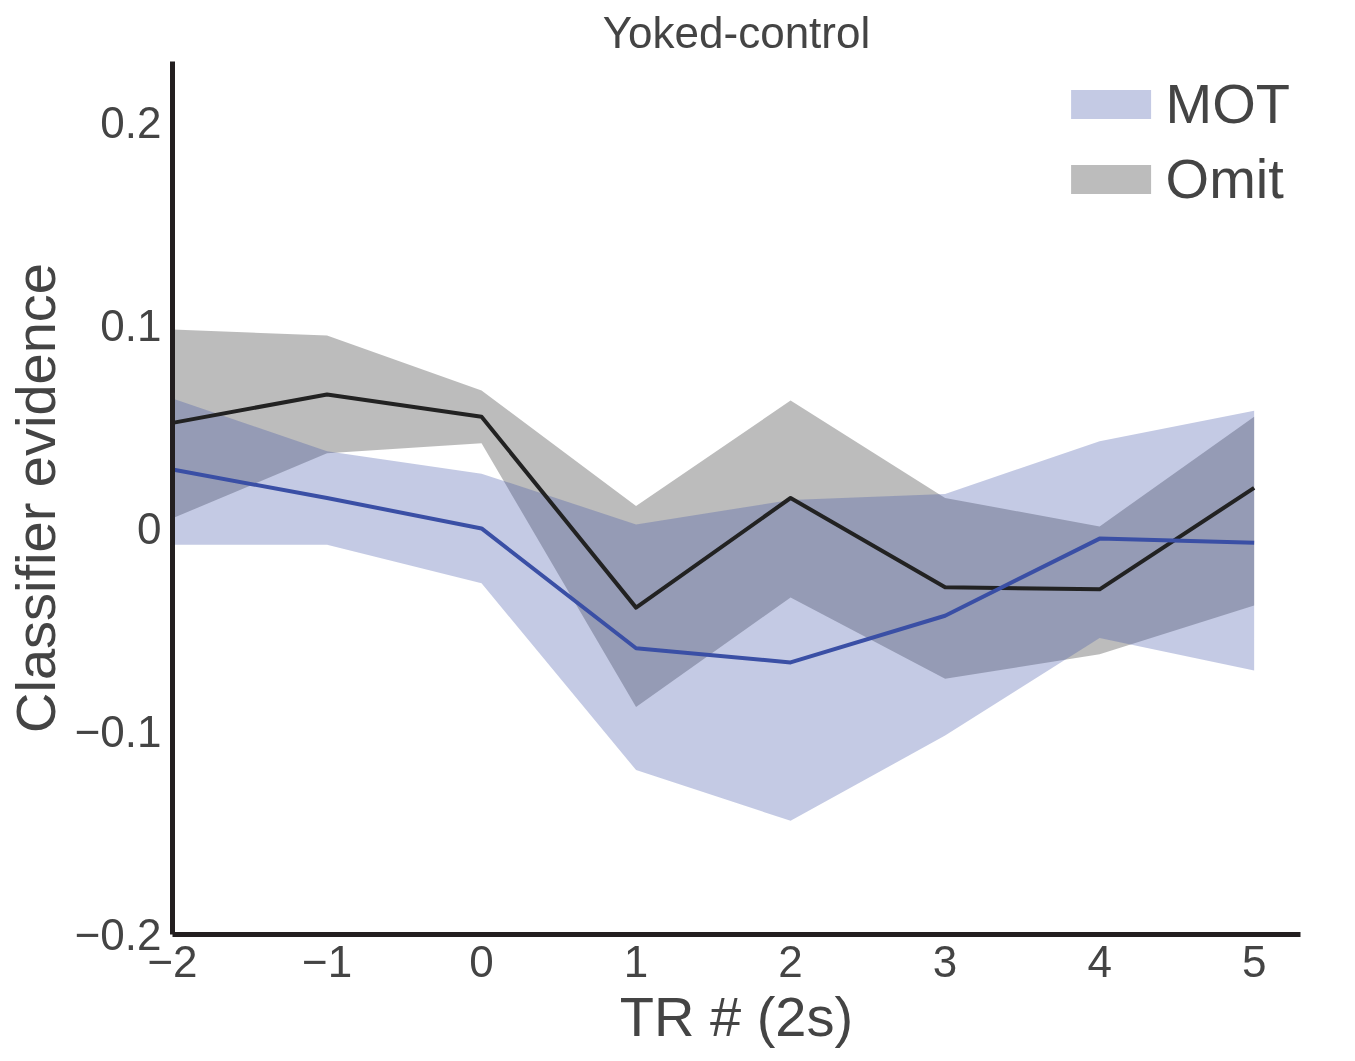  Describe the element at coordinates (131, 122) in the screenshot. I see `y-tick-label: 0.2` at that location.